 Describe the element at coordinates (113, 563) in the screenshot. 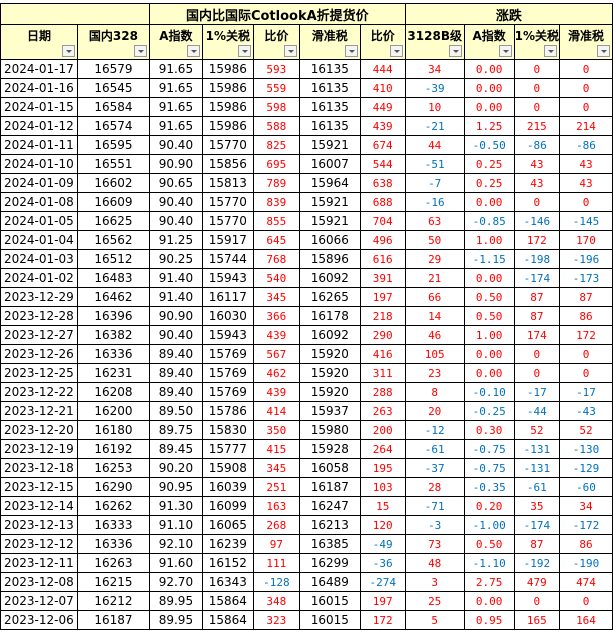

I see `table-cell: 16263` at that location.